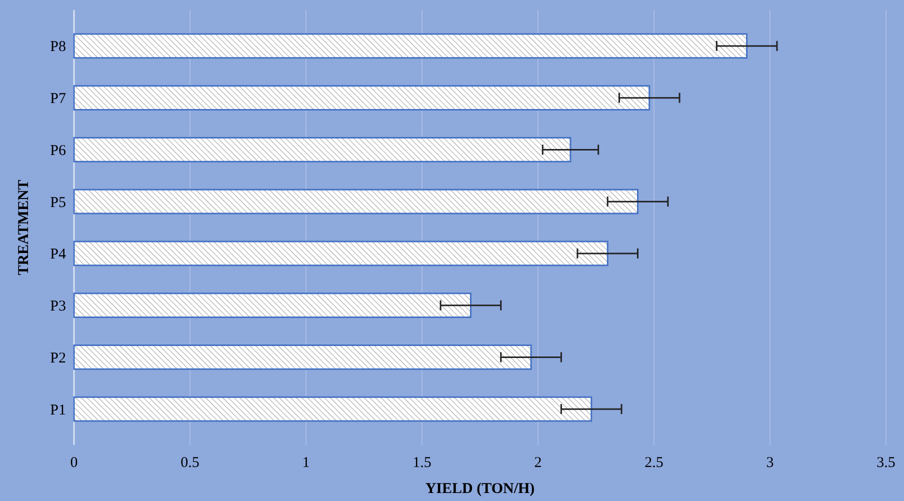 The height and width of the screenshot is (501, 904). What do you see at coordinates (58, 202) in the screenshot?
I see `y-tick-label: P5` at bounding box center [58, 202].